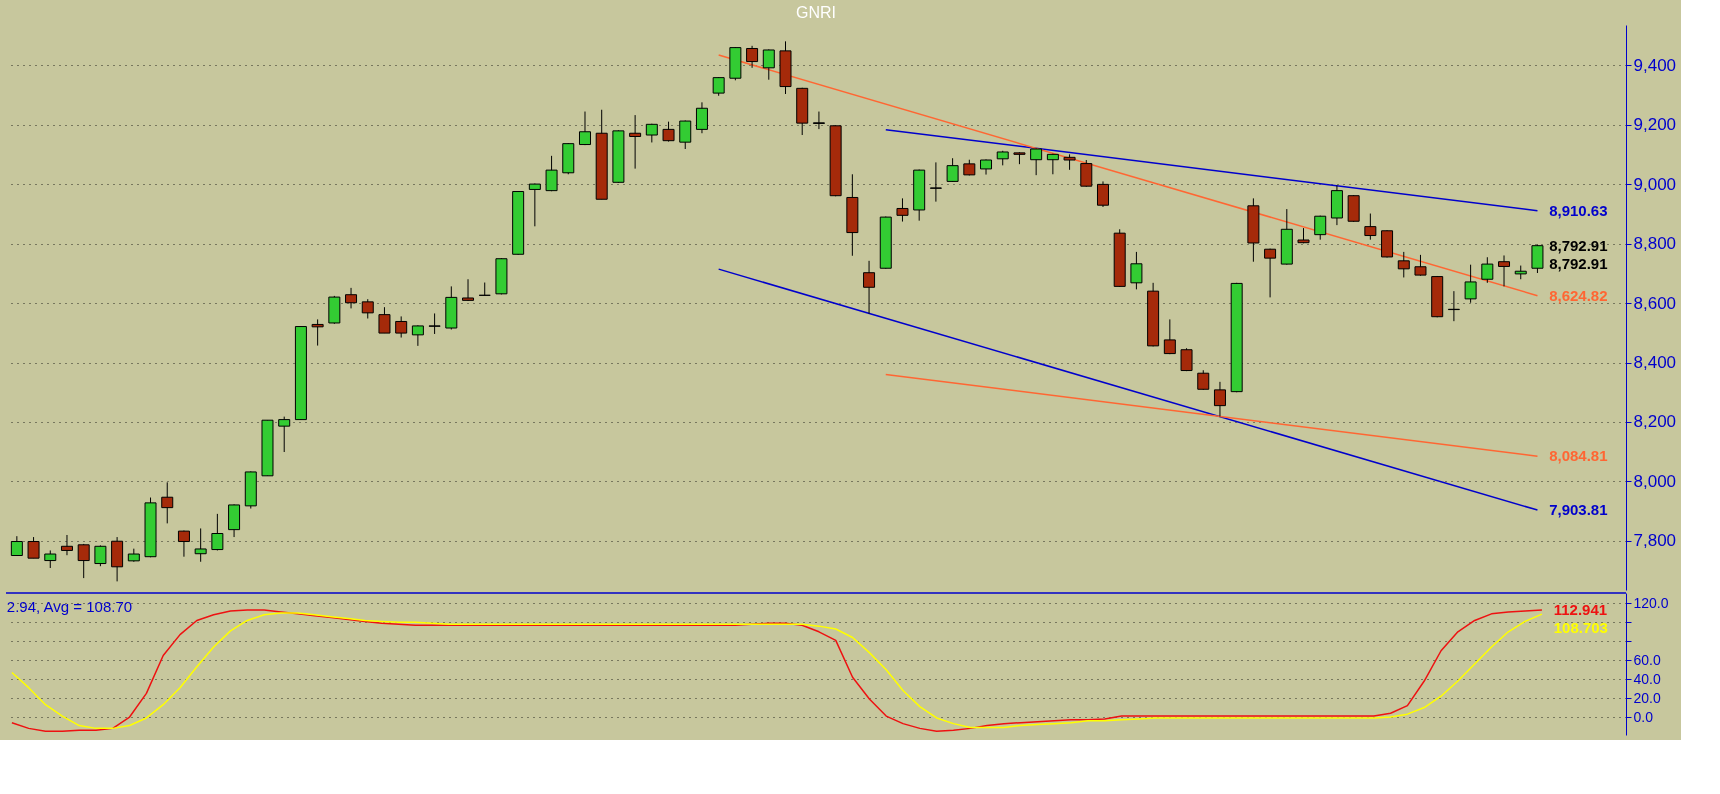 The image size is (1720, 794). What do you see at coordinates (1655, 422) in the screenshot?
I see `y-tick-label: 8,200` at bounding box center [1655, 422].